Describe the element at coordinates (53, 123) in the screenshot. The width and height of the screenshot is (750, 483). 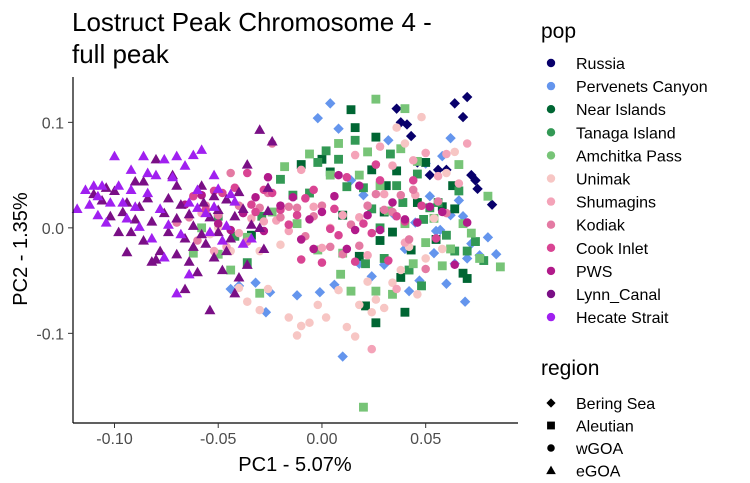
I see `y-tick-label: 0.1` at that location.